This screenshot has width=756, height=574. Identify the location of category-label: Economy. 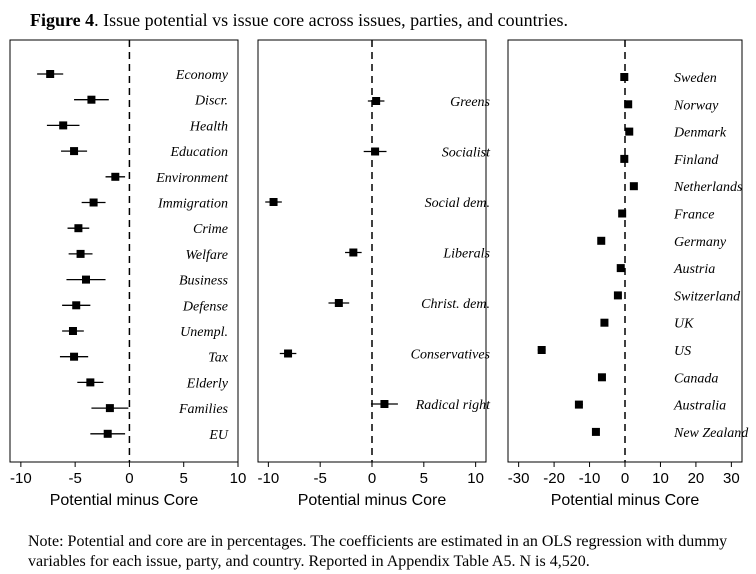
(202, 75).